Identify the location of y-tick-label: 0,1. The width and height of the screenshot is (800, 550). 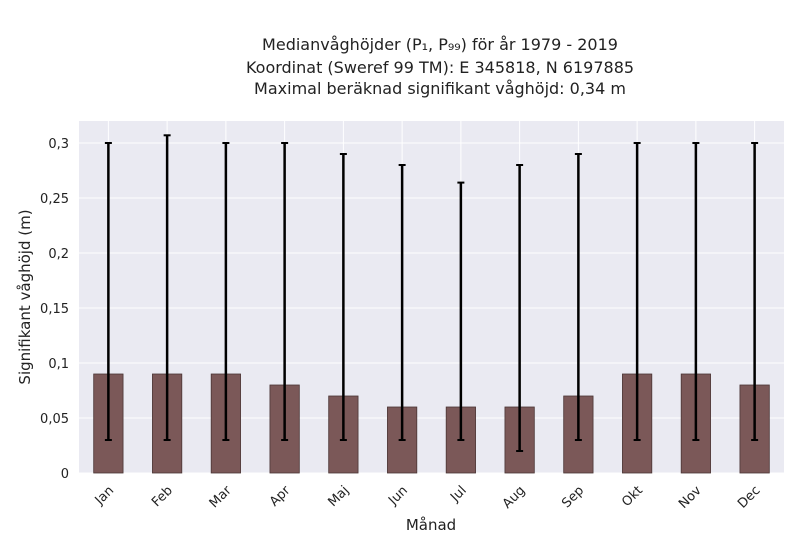
(58, 364).